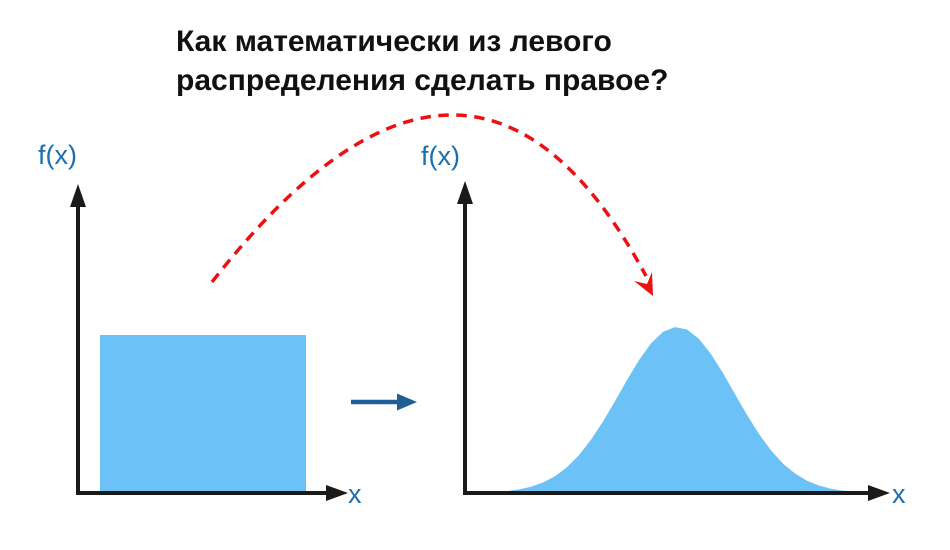 This screenshot has width=950, height=550. I want to click on right-y-axis-arrow-icon, so click(465, 192).